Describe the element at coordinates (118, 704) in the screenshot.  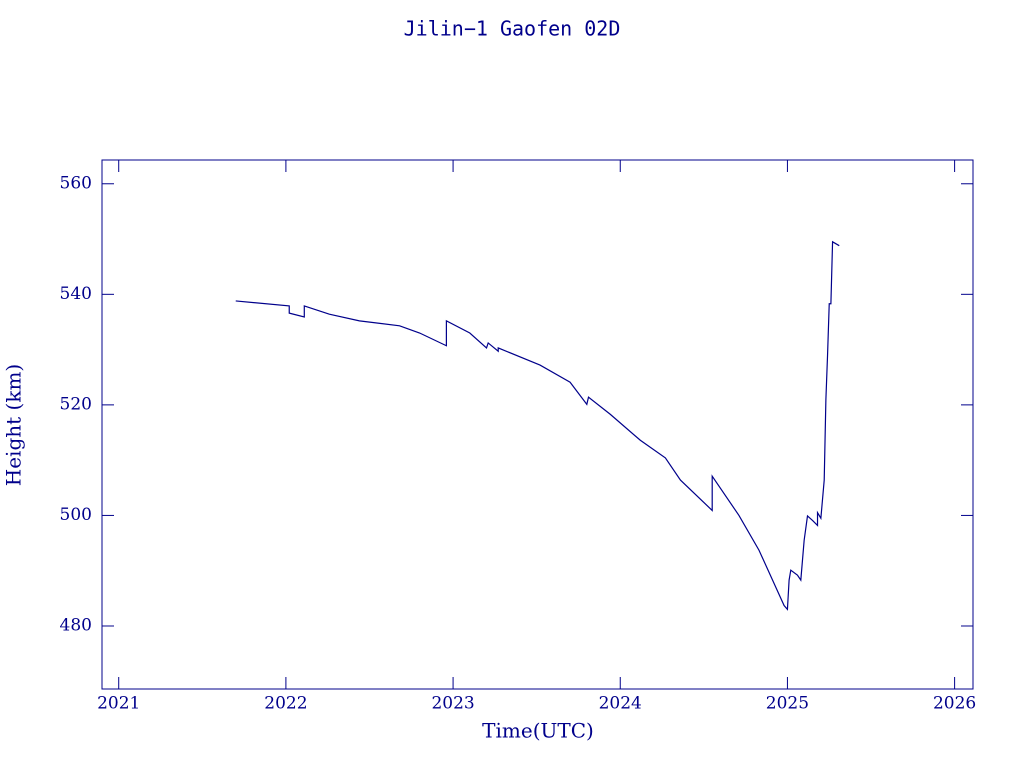
I see `x-tick-label: 2021` at that location.